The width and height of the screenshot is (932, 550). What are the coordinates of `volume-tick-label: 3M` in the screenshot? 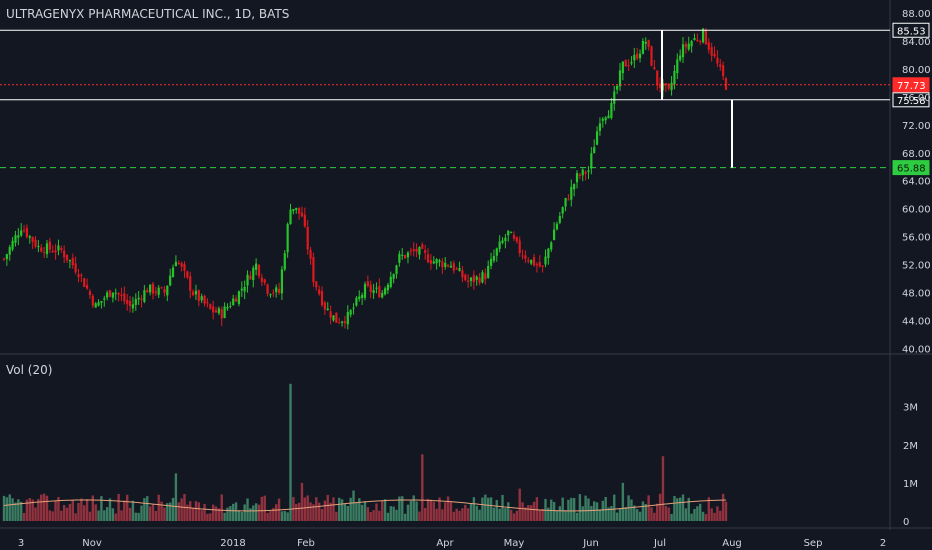 It's located at (910, 408).